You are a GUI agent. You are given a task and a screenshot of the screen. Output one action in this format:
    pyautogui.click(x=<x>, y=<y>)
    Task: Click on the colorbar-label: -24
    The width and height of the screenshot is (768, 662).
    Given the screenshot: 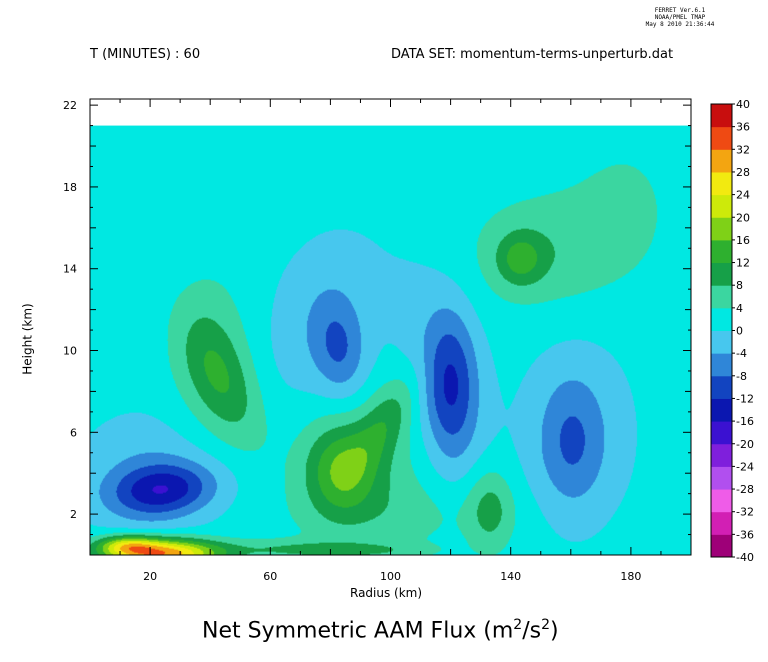 What is the action you would take?
    pyautogui.click(x=745, y=466)
    